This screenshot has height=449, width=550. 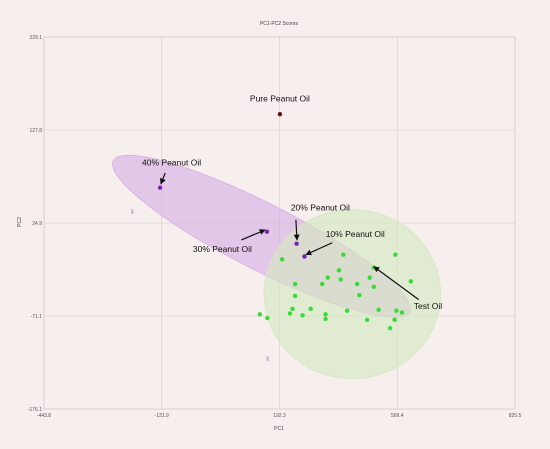 I want to click on annotation-label: 20% Peanut Oil, so click(x=320, y=208).